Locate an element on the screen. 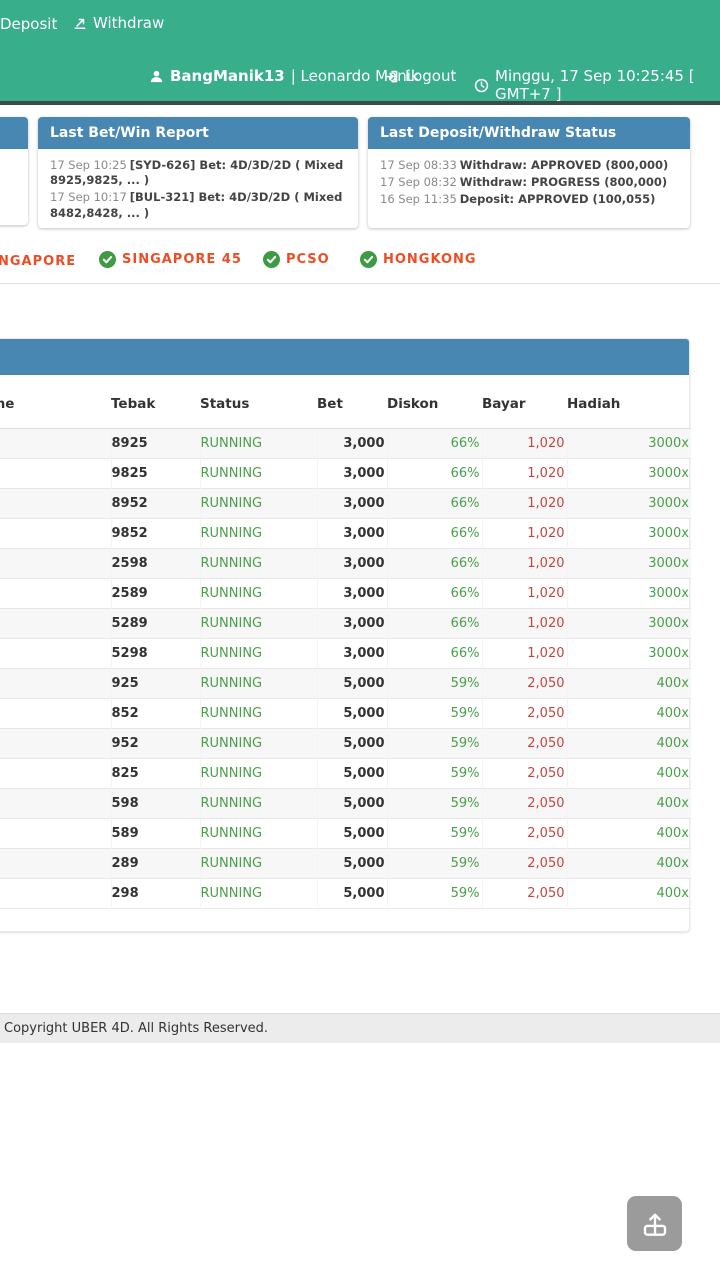  footer: Copyright UBER 4D. All Rights Reserved. is located at coordinates (360, 1028).